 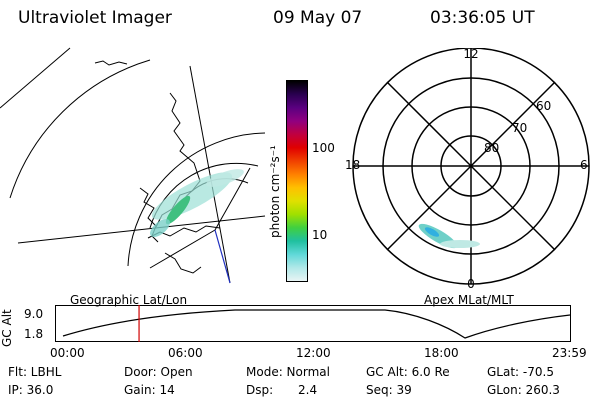 What do you see at coordinates (584, 165) in the screenshot?
I see `mlt-label-6: 6` at bounding box center [584, 165].